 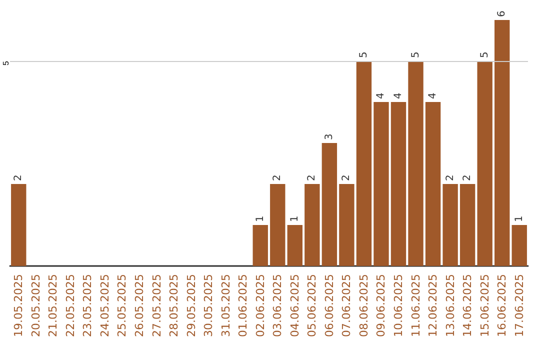 What do you see at coordinates (157, 306) in the screenshot?
I see `x-tick-label: 27.05.2025` at bounding box center [157, 306].